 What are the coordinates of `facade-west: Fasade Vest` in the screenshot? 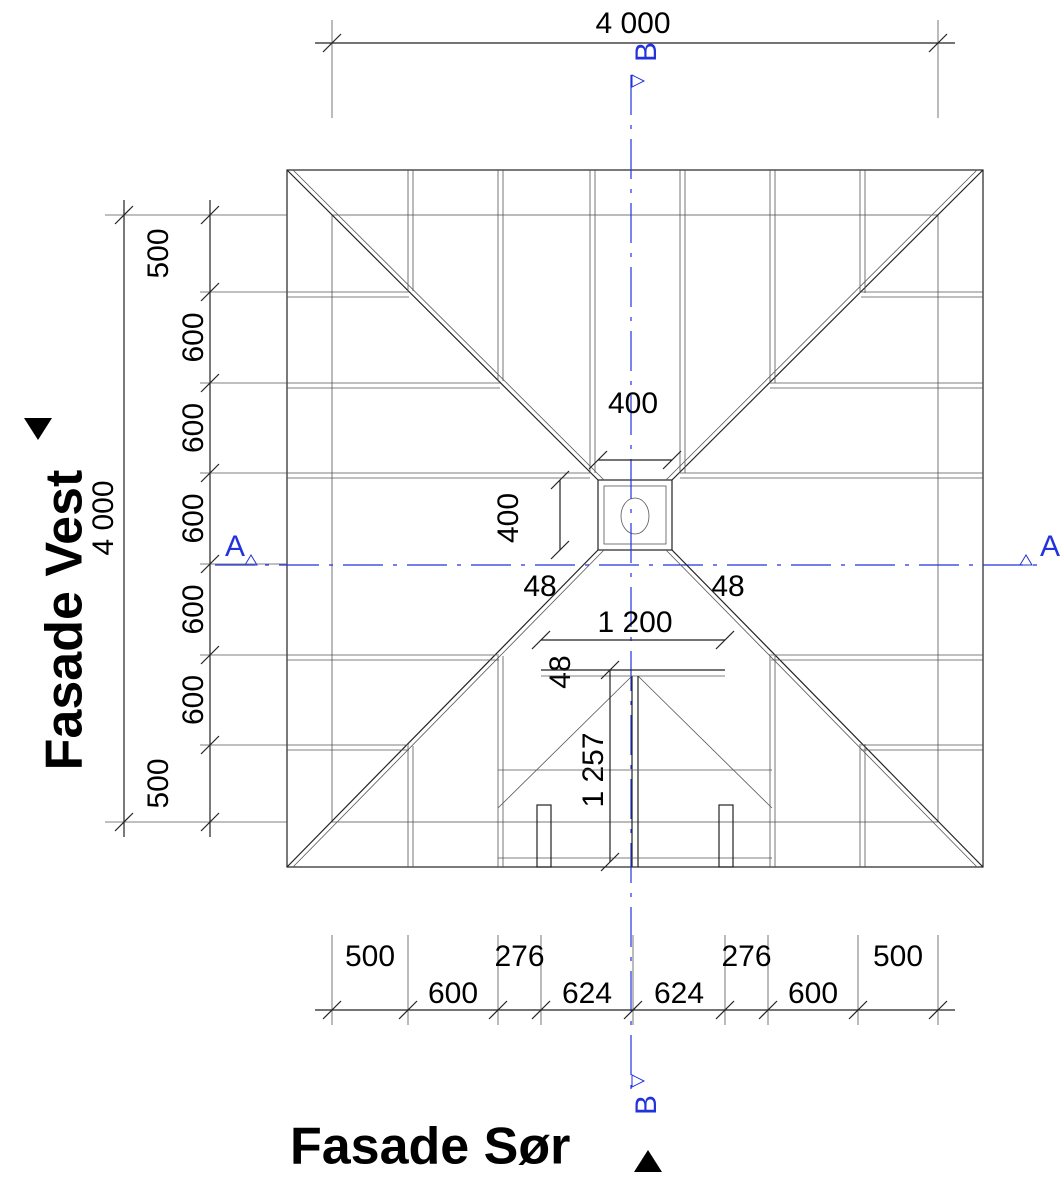 It's located at (65, 620).